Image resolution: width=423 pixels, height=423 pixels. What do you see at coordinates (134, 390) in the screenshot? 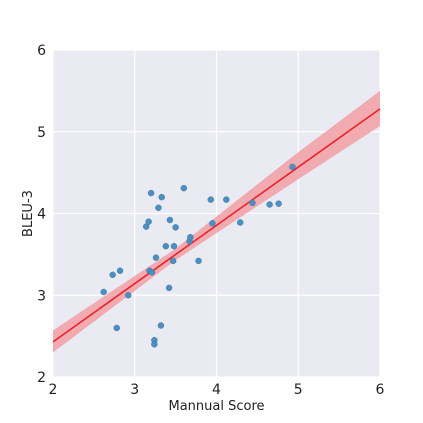
I see `x-tick-label: 3` at bounding box center [134, 390].